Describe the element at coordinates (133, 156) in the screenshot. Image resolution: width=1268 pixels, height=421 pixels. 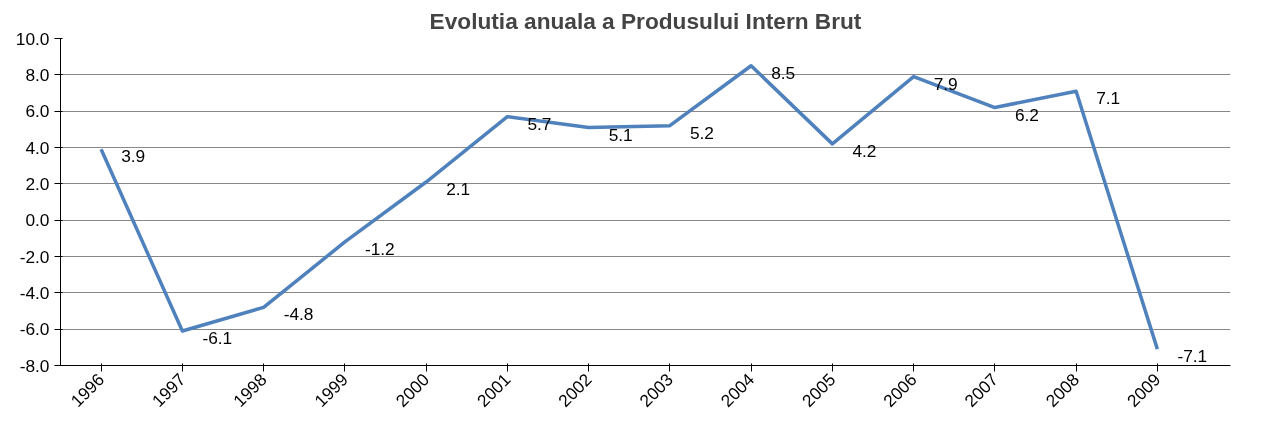
I see `data-label: 3.9` at that location.